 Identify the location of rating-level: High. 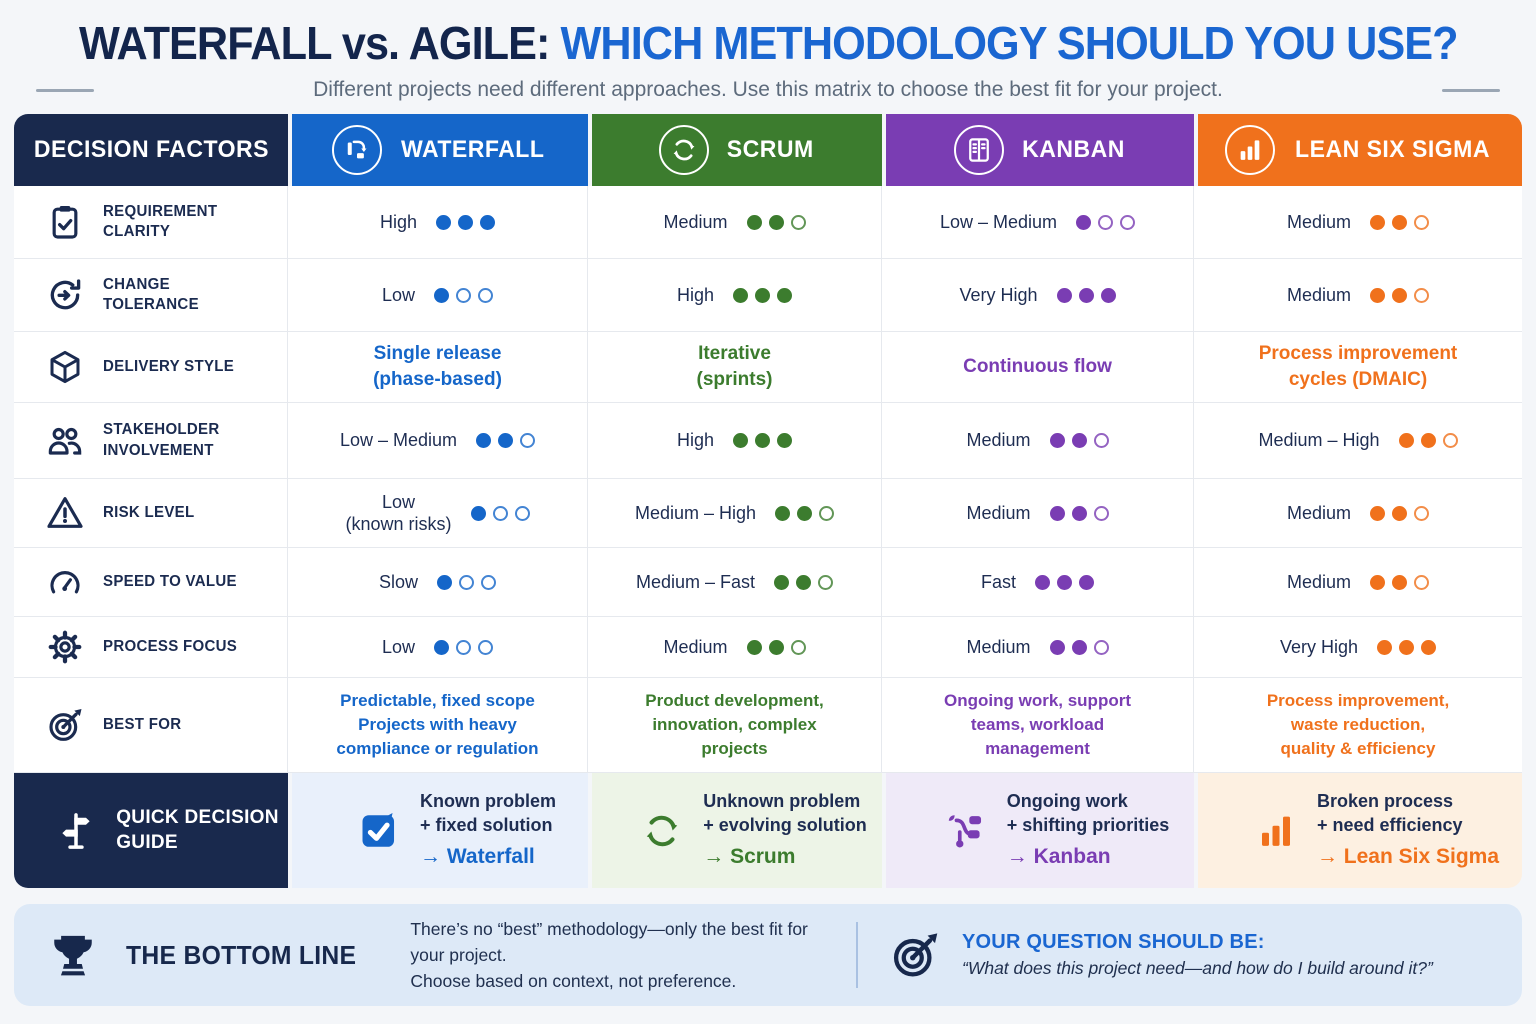
(695, 440).